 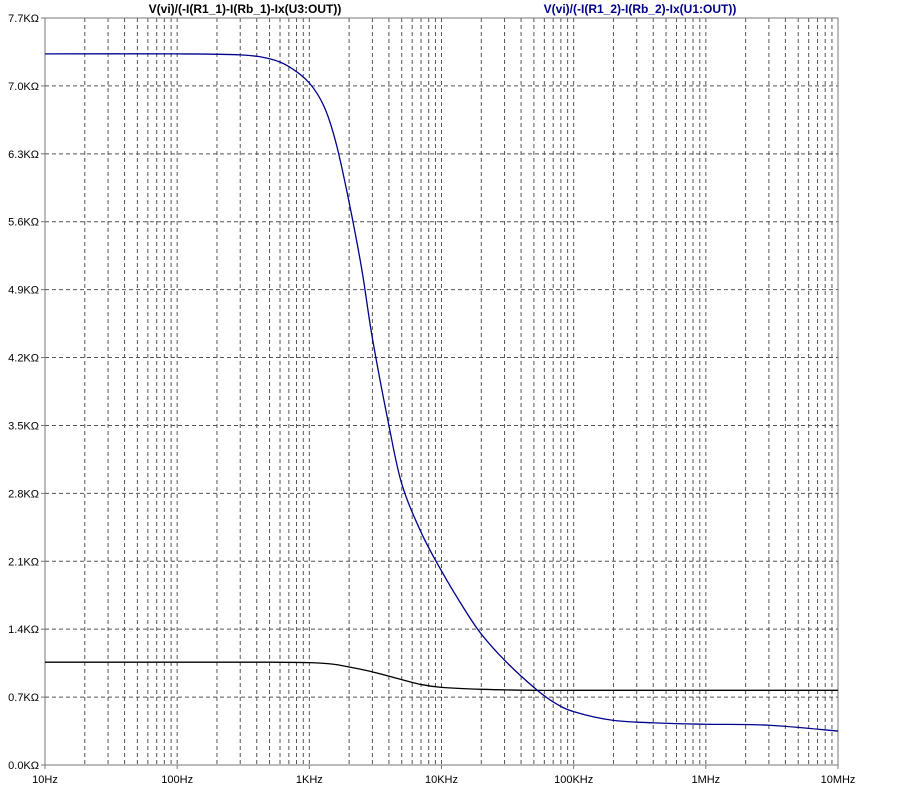 What do you see at coordinates (23, 155) in the screenshot?
I see `y-tick-label: 6.3KΩ` at bounding box center [23, 155].